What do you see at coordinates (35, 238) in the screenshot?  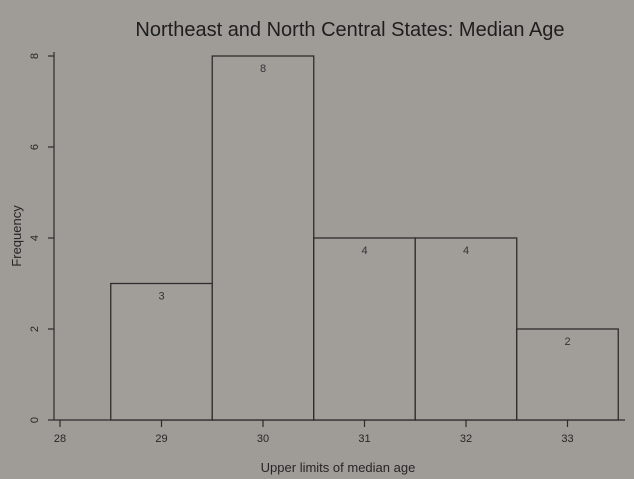 I see `y-tick-label: 4` at bounding box center [35, 238].